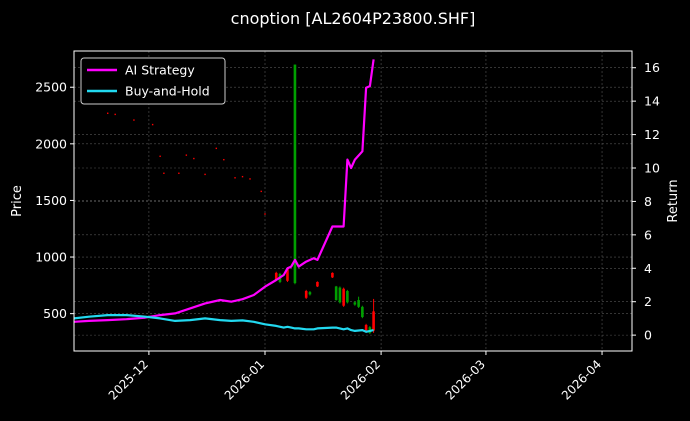  What do you see at coordinates (652, 101) in the screenshot?
I see `y2-tick-label: 14` at bounding box center [652, 101].